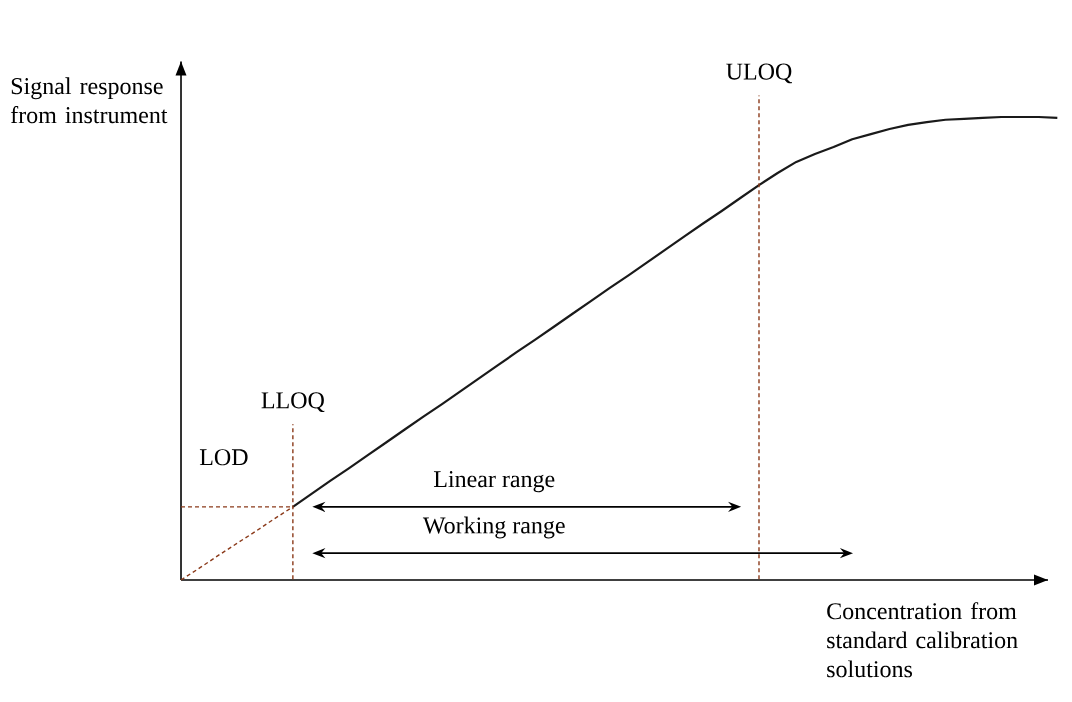  What do you see at coordinates (922, 640) in the screenshot?
I see `x-axis-title: Concentration from standard calibration solutions` at bounding box center [922, 640].